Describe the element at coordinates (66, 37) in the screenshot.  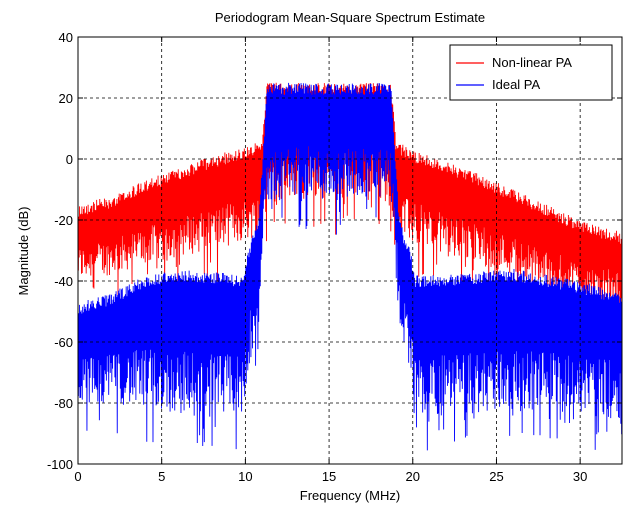
I see `y-tick-label: 40` at that location.